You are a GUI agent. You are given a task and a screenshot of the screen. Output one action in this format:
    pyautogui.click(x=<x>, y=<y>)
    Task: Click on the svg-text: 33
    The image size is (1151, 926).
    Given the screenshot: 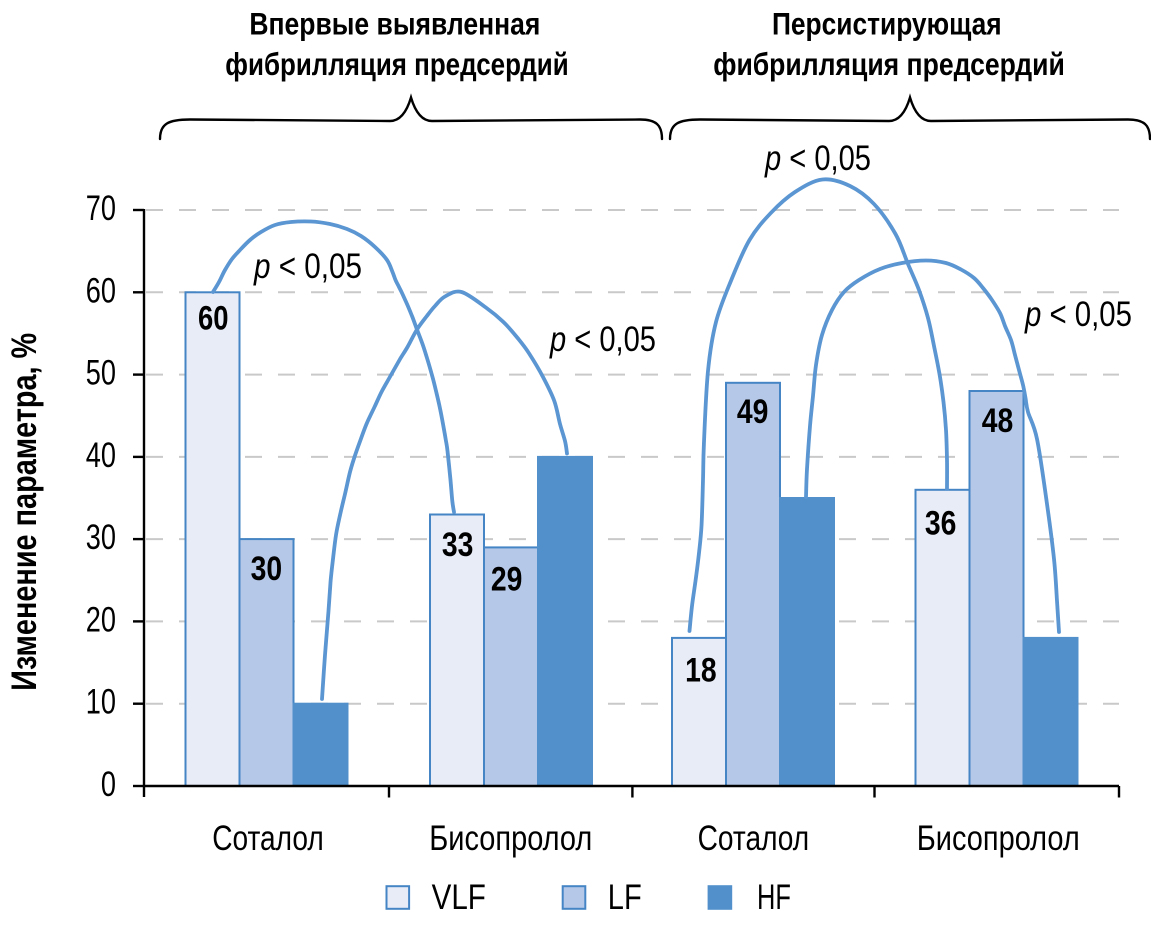 What is the action you would take?
    pyautogui.click(x=458, y=545)
    